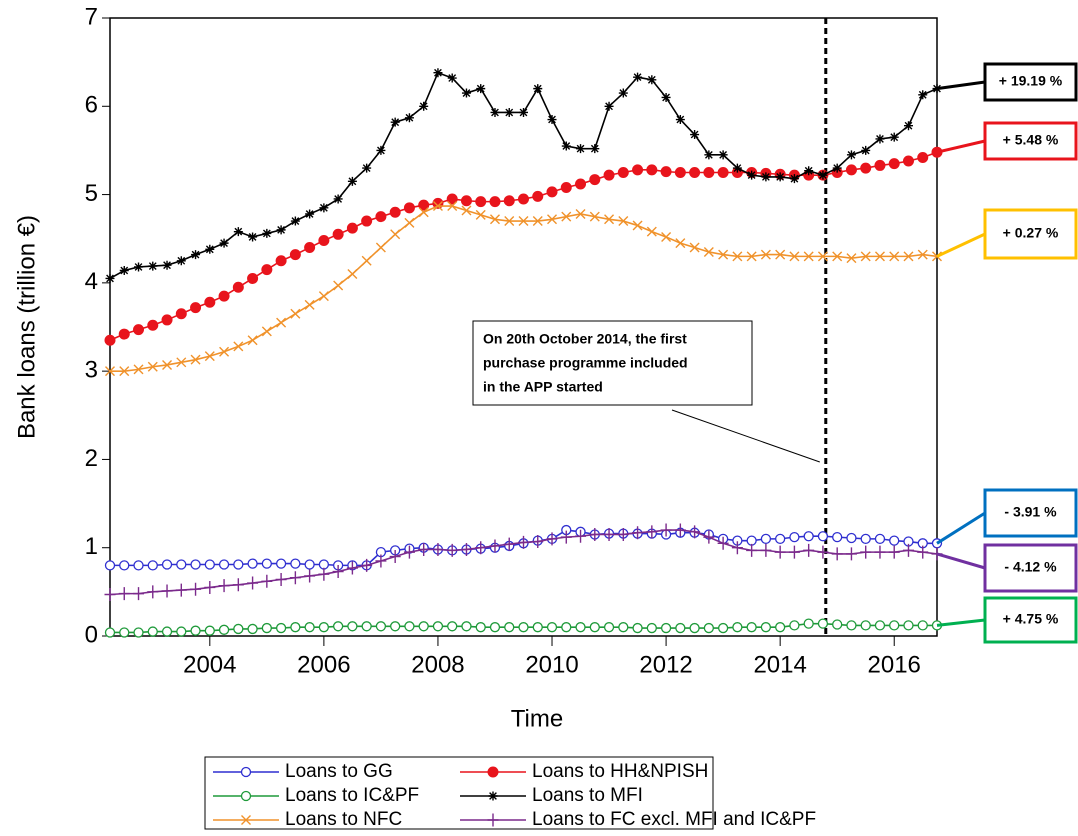  I want to click on x-tick-label: 2014, so click(779, 664).